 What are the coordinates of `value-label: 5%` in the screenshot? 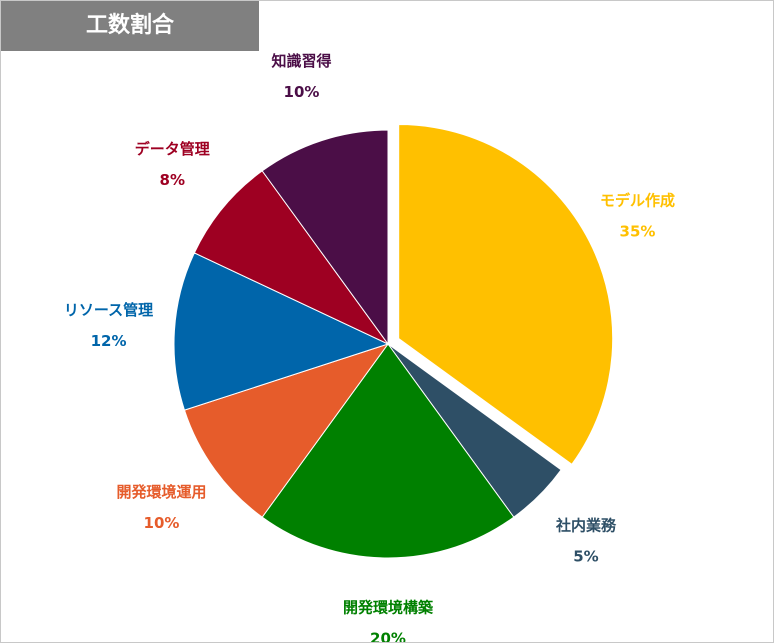 It's located at (585, 556).